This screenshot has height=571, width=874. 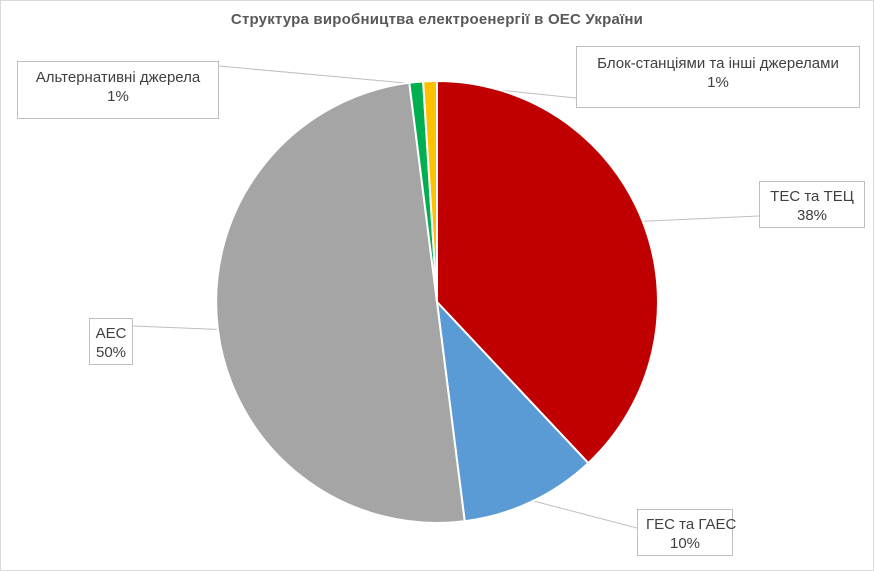 I want to click on data-label-block-stations: Блок-станціями та інші джерелами 1%, so click(x=718, y=77).